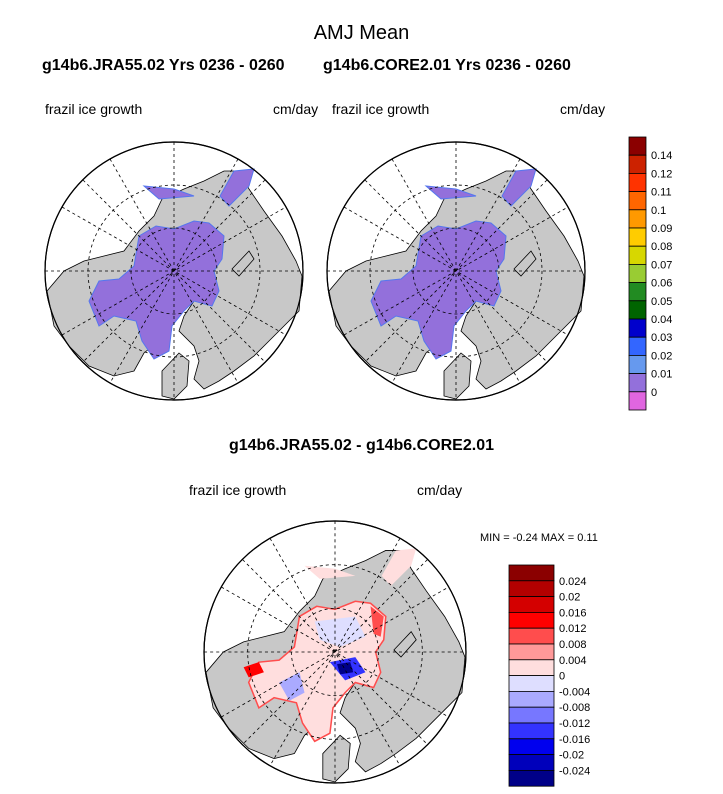 Image resolution: width=723 pixels, height=794 pixels. What do you see at coordinates (661, 156) in the screenshot?
I see `colorbar-top-tick-label: 0.14` at bounding box center [661, 156].